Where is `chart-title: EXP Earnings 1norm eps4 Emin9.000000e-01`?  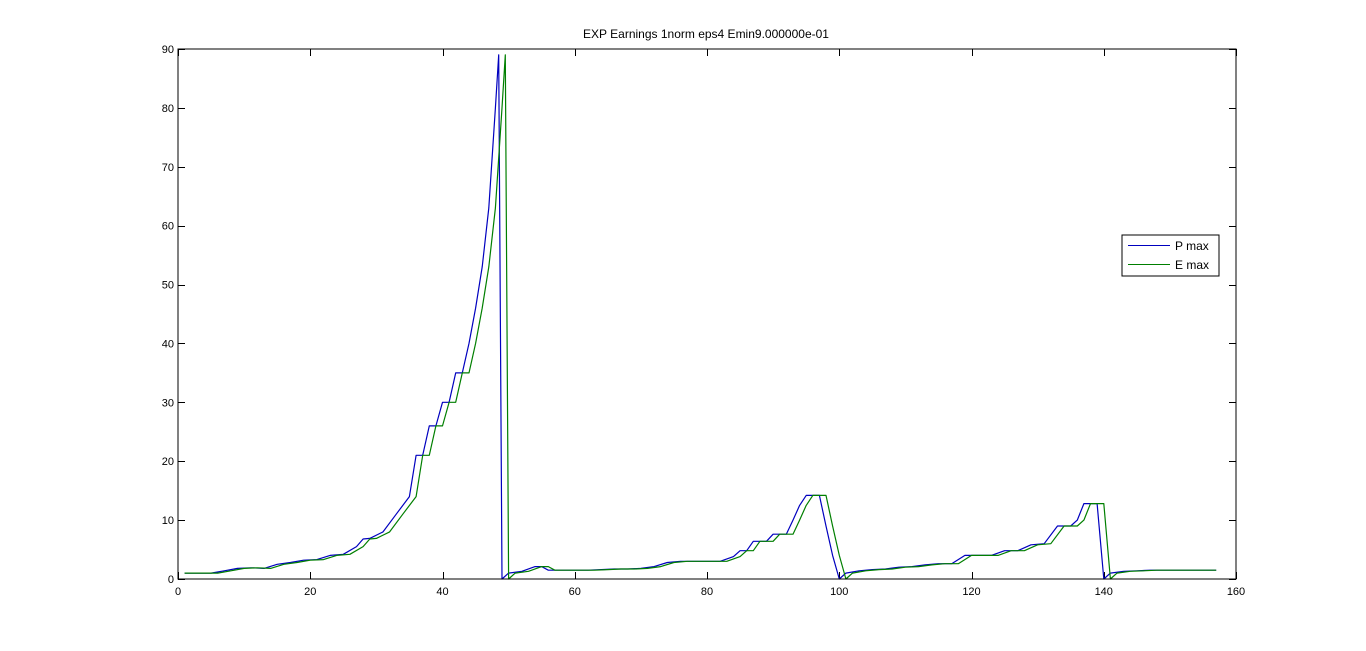
chart-title: EXP Earnings 1norm eps4 Emin9.000000e-01 is located at coordinates (706, 34).